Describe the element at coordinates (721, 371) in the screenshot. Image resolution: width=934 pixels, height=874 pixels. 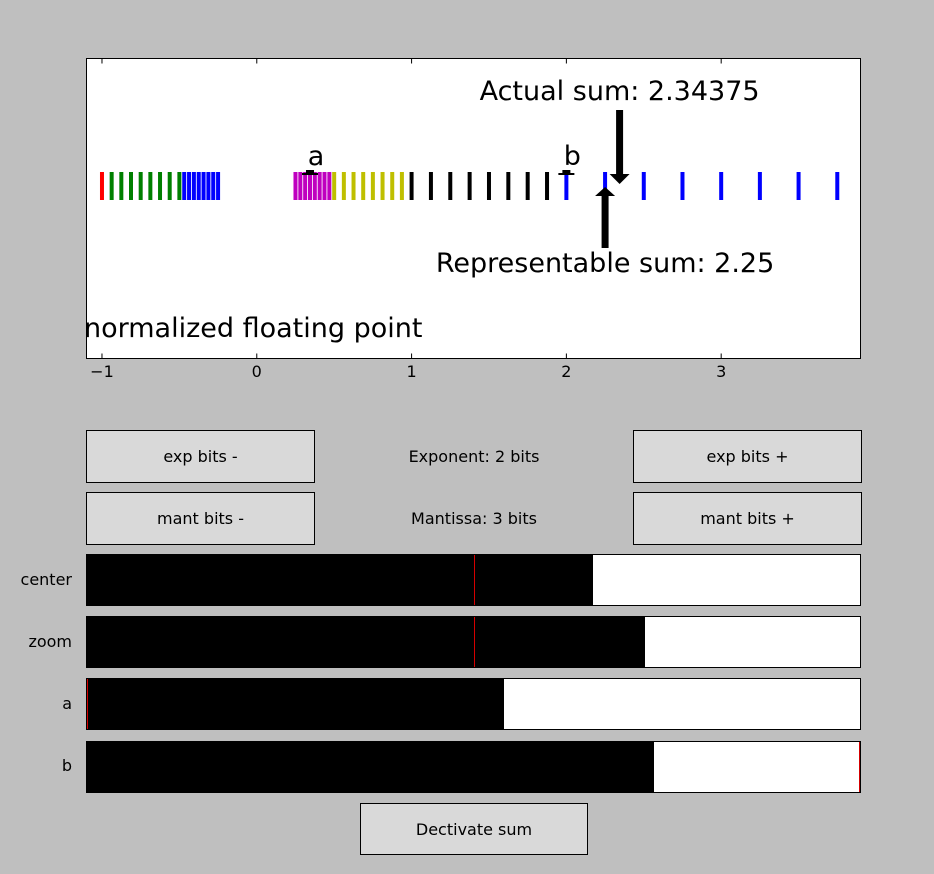
I see `x-tick-label: 3` at that location.